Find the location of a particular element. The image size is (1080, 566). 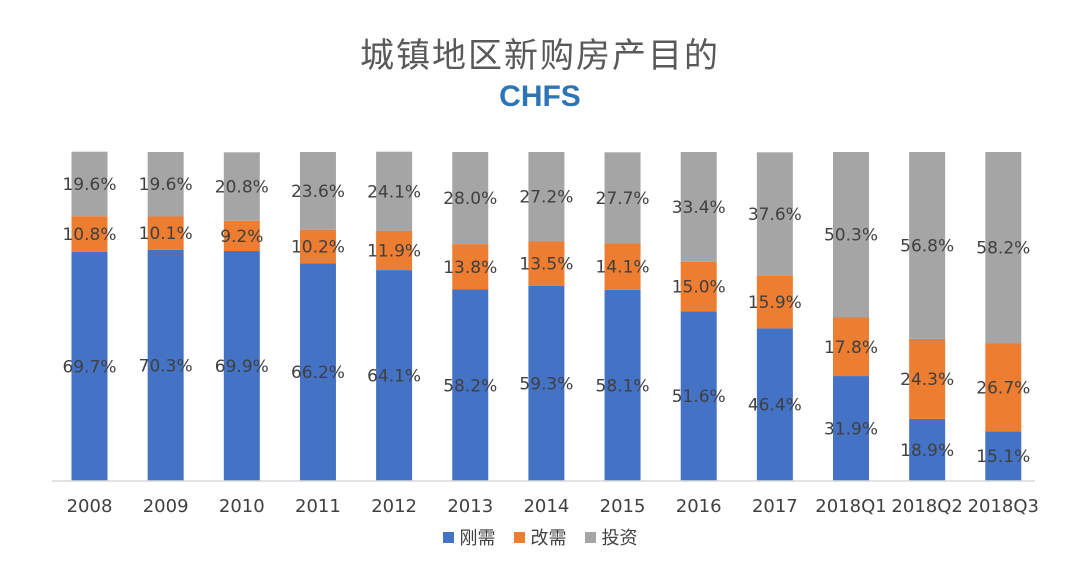

data-label-invest-2011: 23.6% is located at coordinates (318, 192).